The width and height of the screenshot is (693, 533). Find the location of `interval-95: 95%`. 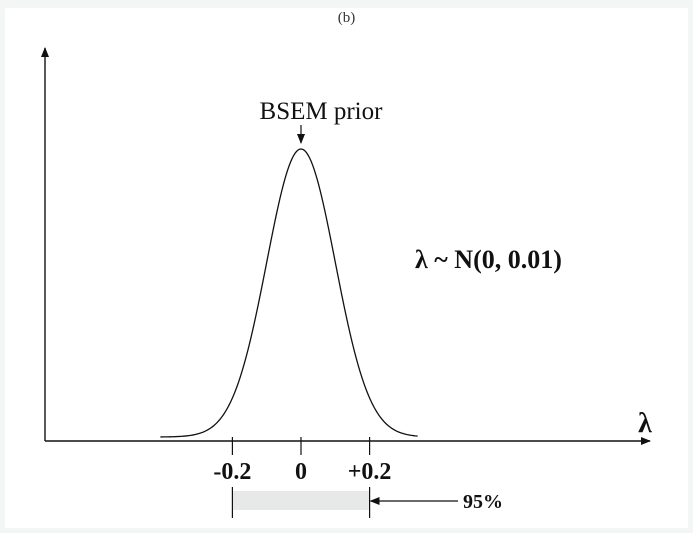

interval-95: 95% is located at coordinates (367, 502).